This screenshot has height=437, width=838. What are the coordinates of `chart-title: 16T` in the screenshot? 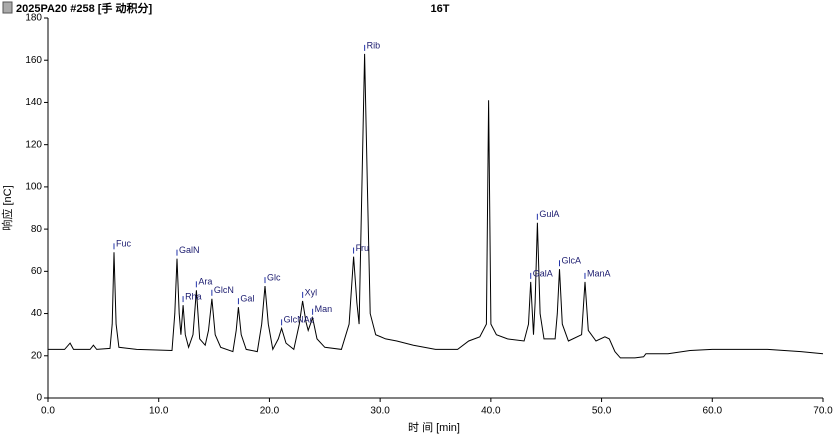 It's located at (440, 9).